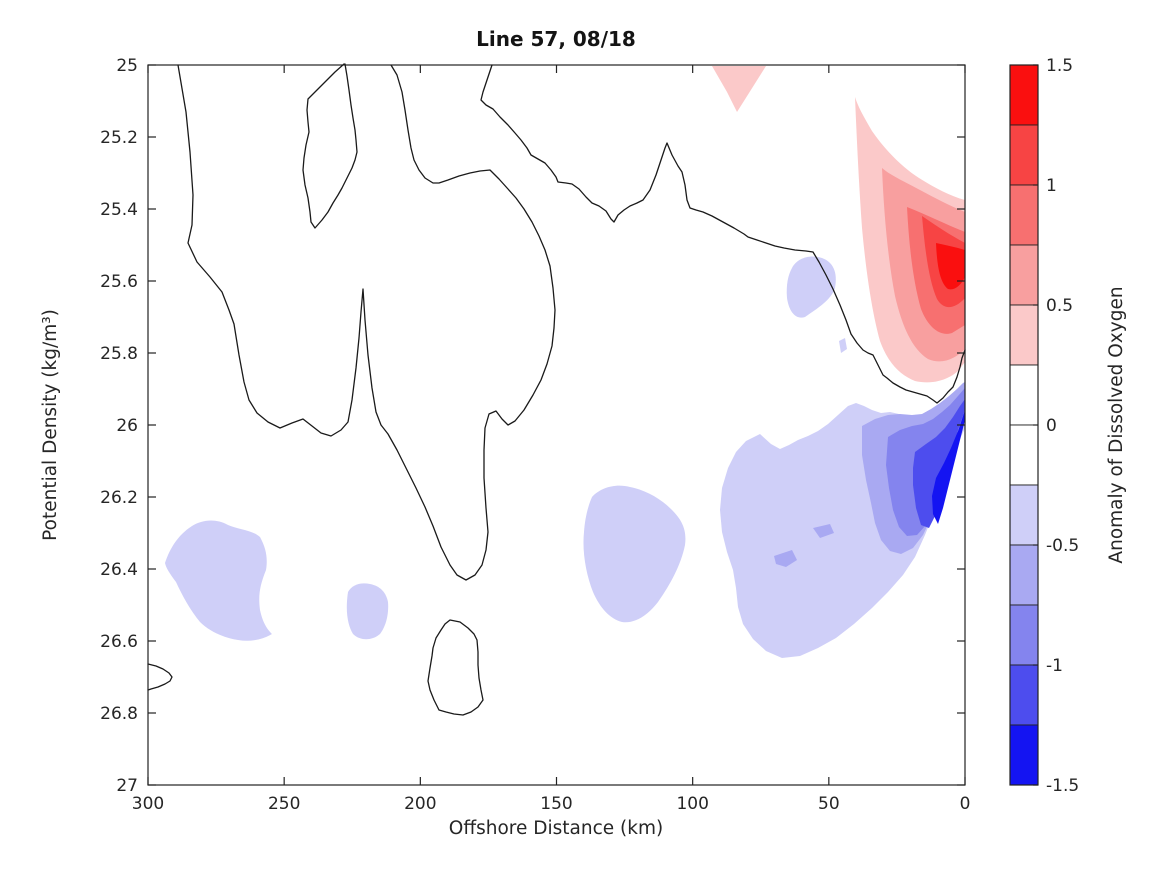 Image resolution: width=1167 pixels, height=875 pixels. Describe the element at coordinates (1051, 426) in the screenshot. I see `colorbar-tick-label: 0` at that location.